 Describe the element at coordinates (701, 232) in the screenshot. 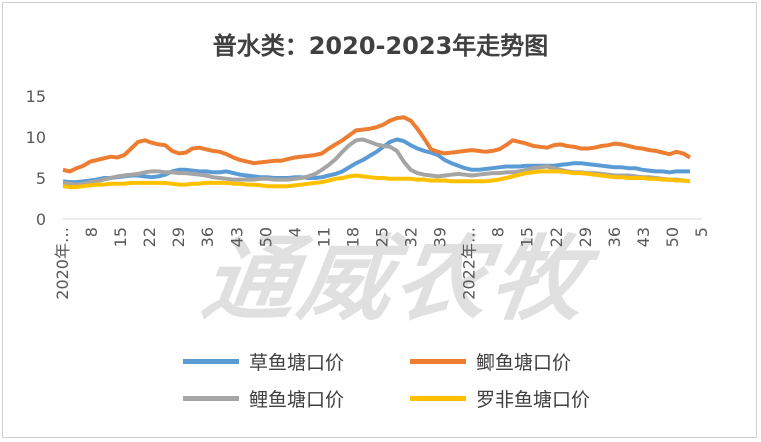

I see `x-tick-label: 5` at that location.